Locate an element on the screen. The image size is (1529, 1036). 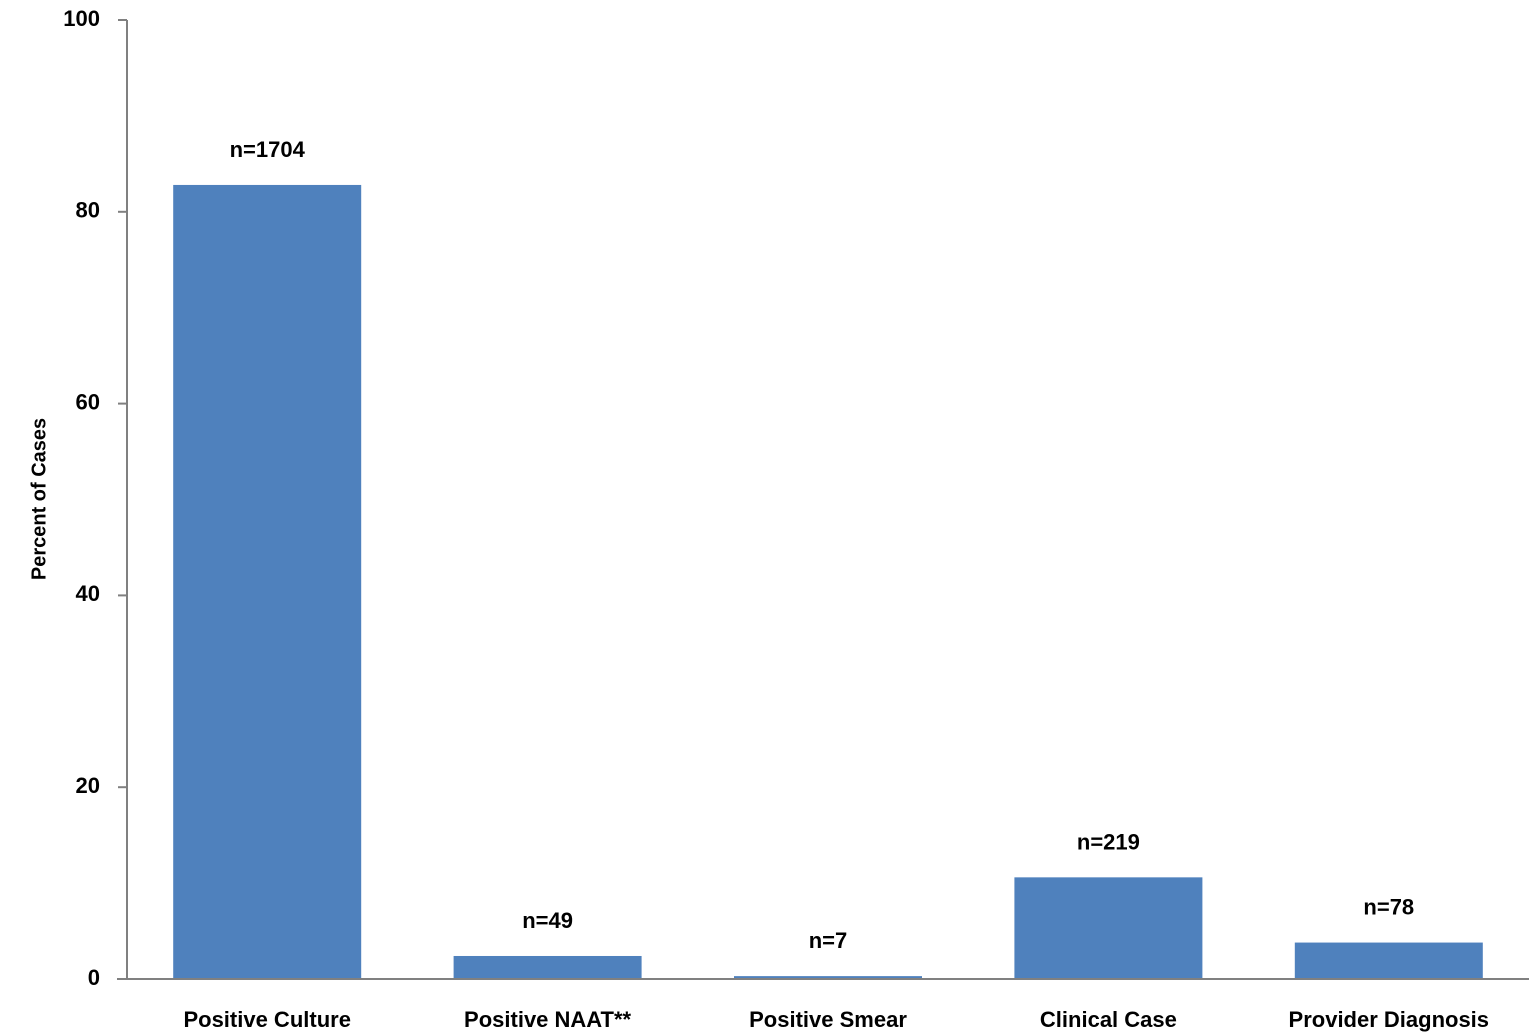
data-label: n=49 is located at coordinates (547, 920).